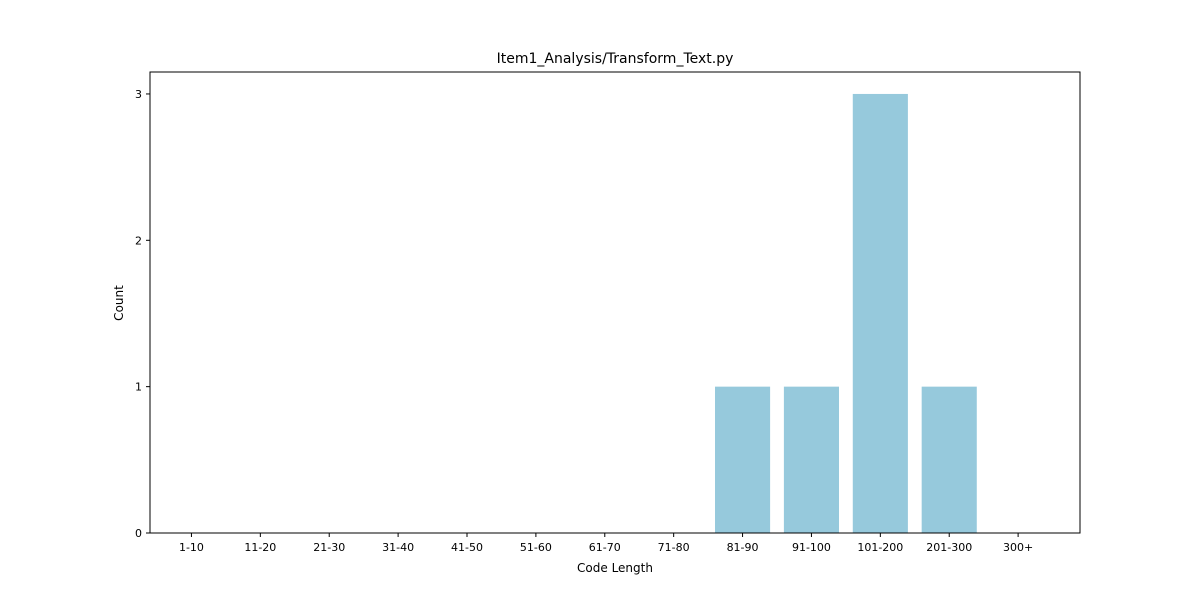  What do you see at coordinates (398, 547) in the screenshot?
I see `x-tick-label: 31-40` at bounding box center [398, 547].